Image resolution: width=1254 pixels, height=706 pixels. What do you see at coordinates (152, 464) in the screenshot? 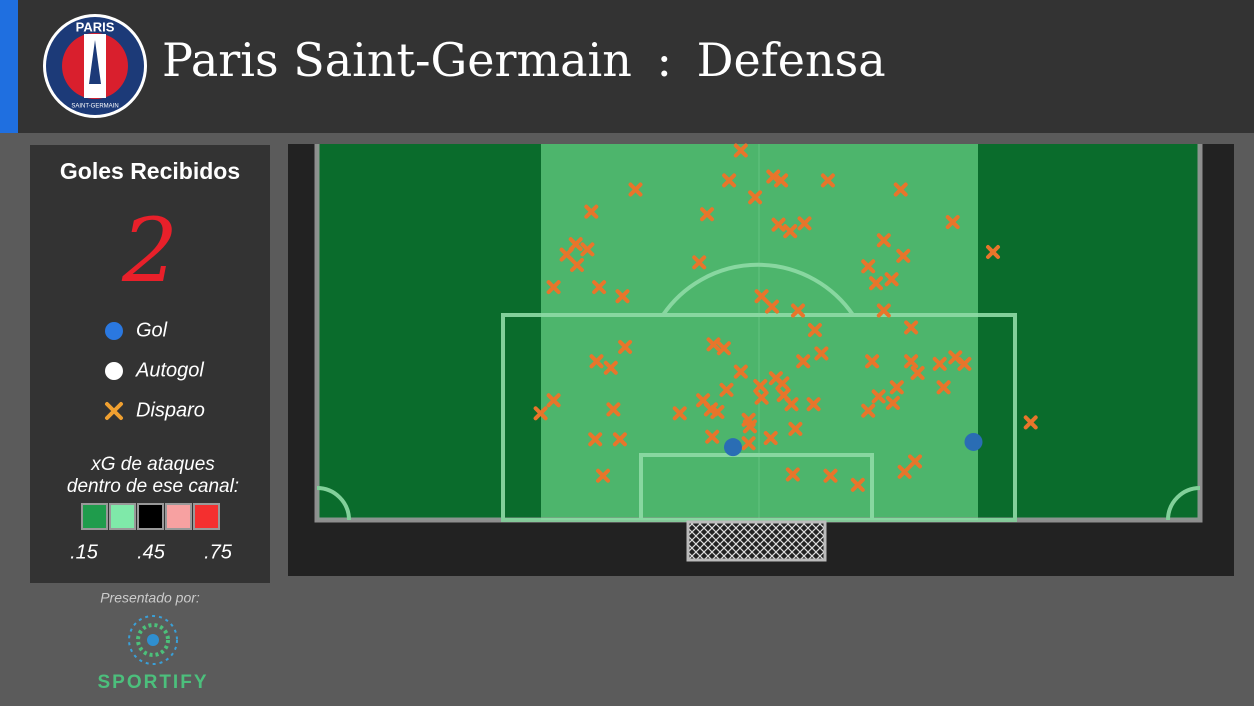
I see `xg-label-1: xG de ataques` at bounding box center [152, 464].